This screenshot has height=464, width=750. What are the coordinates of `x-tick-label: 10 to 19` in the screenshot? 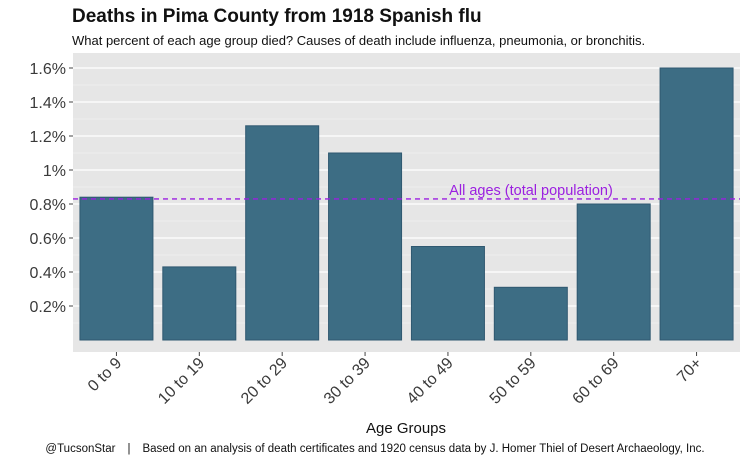 It's located at (181, 381).